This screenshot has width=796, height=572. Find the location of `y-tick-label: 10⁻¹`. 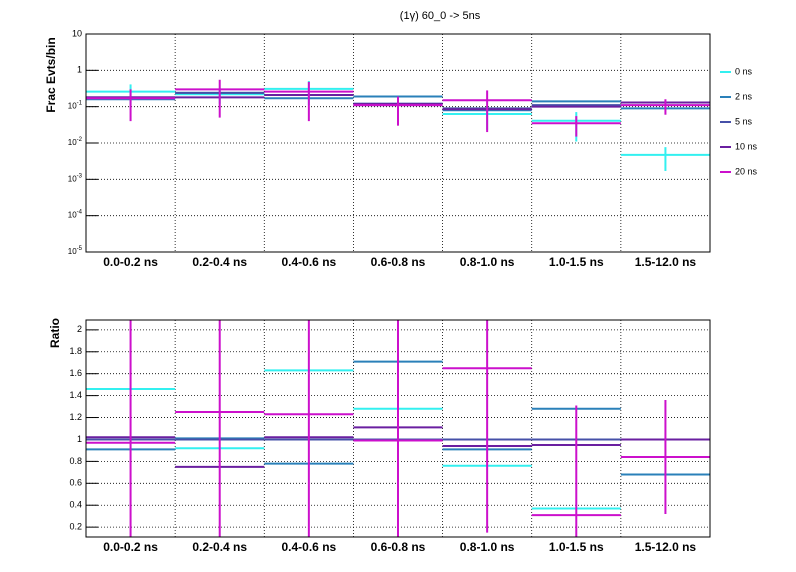

y-tick-label: 10⁻¹ is located at coordinates (75, 105).